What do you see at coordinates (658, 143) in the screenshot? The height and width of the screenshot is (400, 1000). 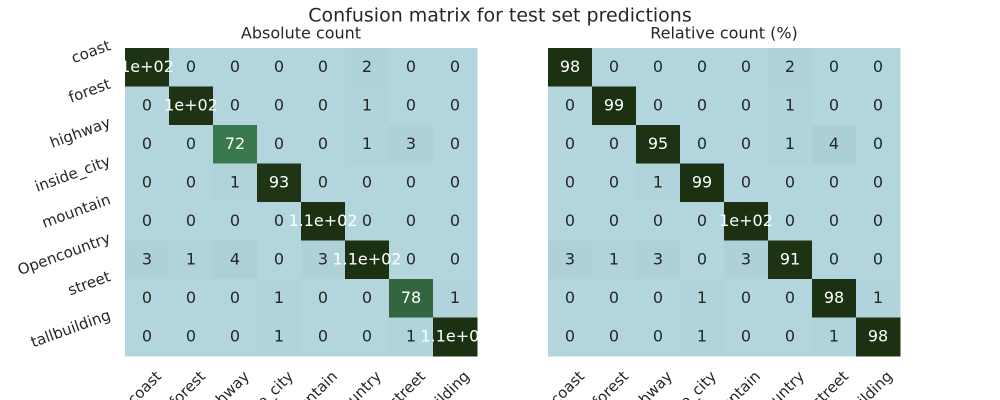 I see `cell-label: 95` at bounding box center [658, 143].